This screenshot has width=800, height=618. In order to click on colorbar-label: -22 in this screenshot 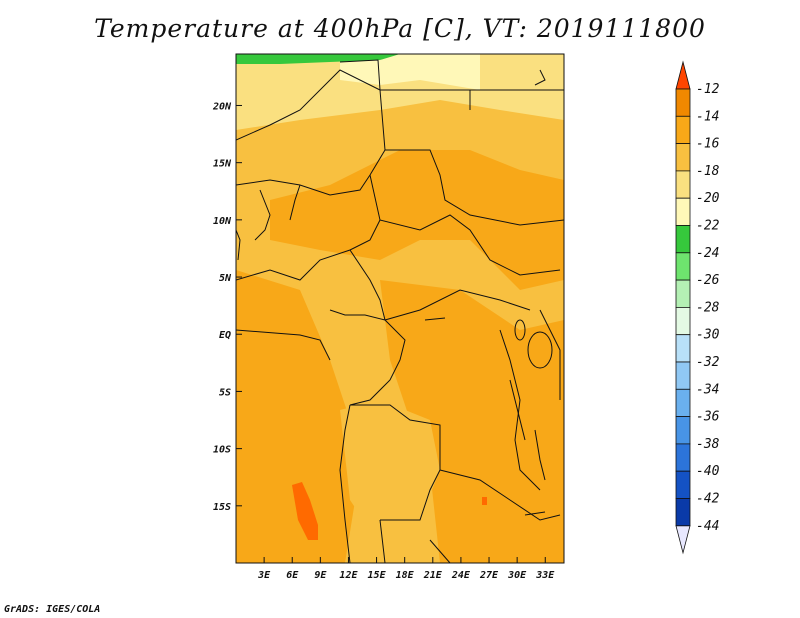, I will do `click(708, 226)`.